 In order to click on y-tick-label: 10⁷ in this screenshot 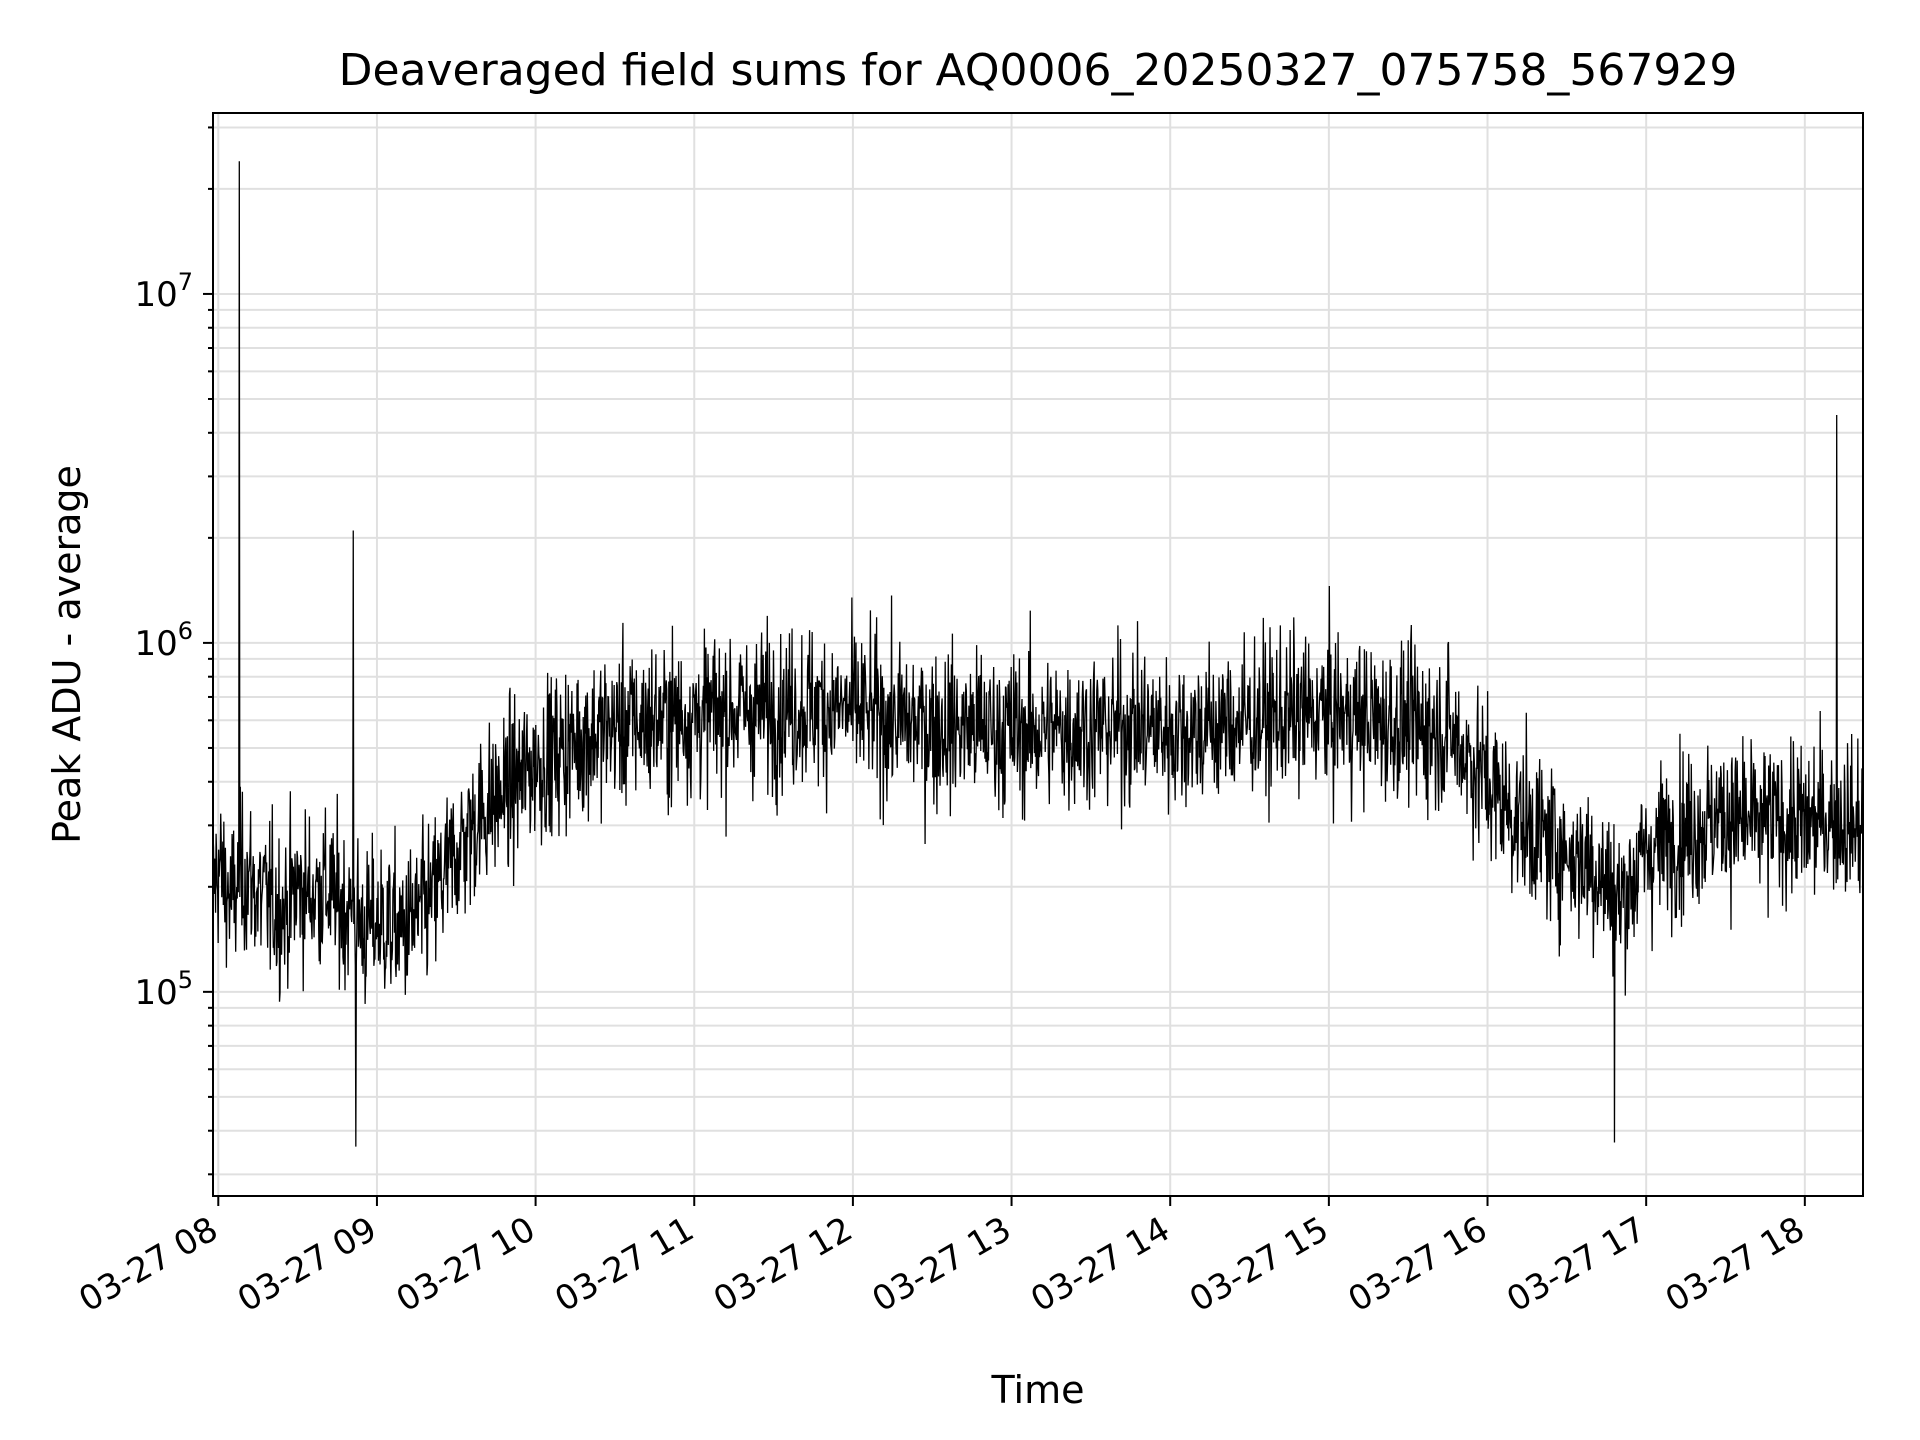, I will do `click(163, 291)`.